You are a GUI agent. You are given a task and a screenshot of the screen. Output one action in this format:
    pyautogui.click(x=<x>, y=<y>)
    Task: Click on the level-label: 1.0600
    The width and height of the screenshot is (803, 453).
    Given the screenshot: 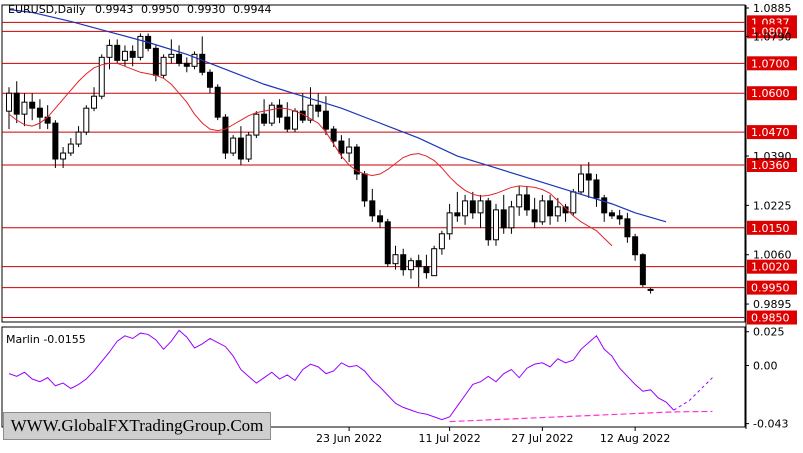 What is the action you would take?
    pyautogui.click(x=770, y=93)
    